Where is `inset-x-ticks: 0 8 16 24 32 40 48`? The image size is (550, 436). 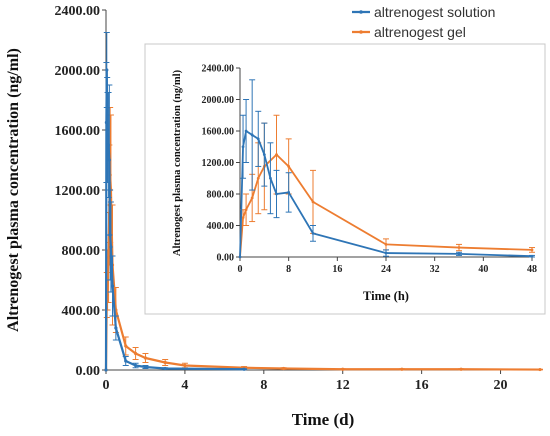 inset-x-ticks: 0 8 16 24 32 40 48 is located at coordinates (387, 266).